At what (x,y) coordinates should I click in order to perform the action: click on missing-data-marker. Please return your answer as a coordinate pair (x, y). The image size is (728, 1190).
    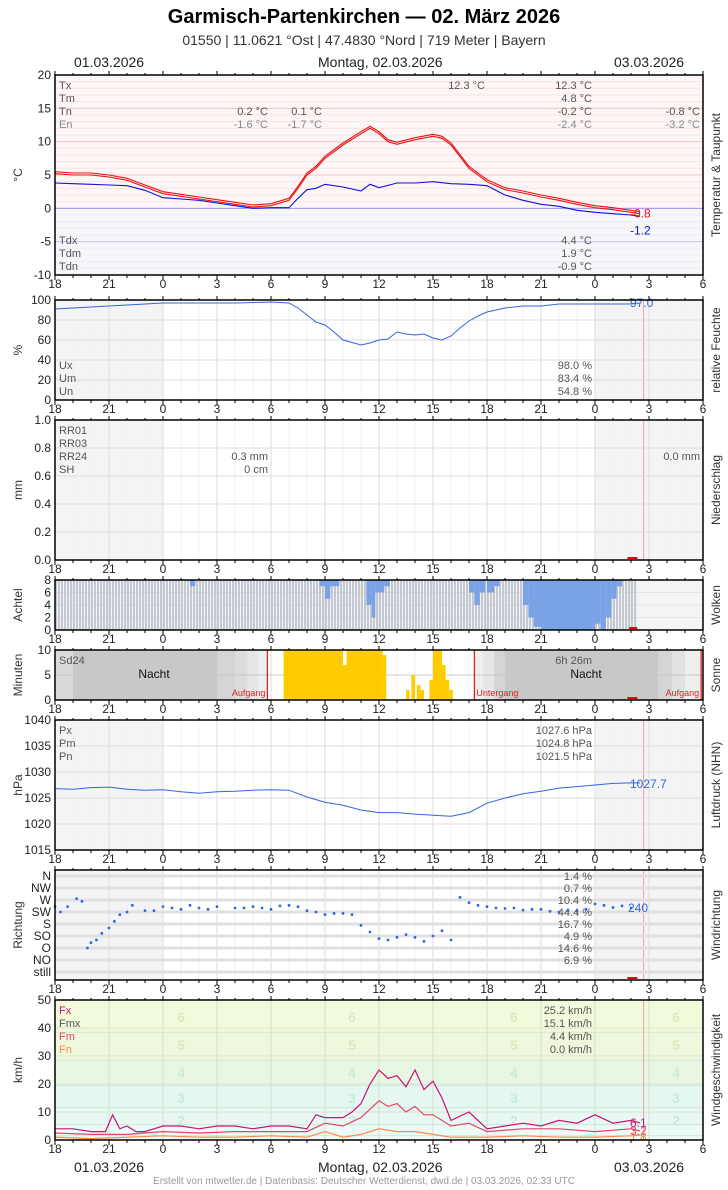
    Looking at the image, I should click on (632, 558).